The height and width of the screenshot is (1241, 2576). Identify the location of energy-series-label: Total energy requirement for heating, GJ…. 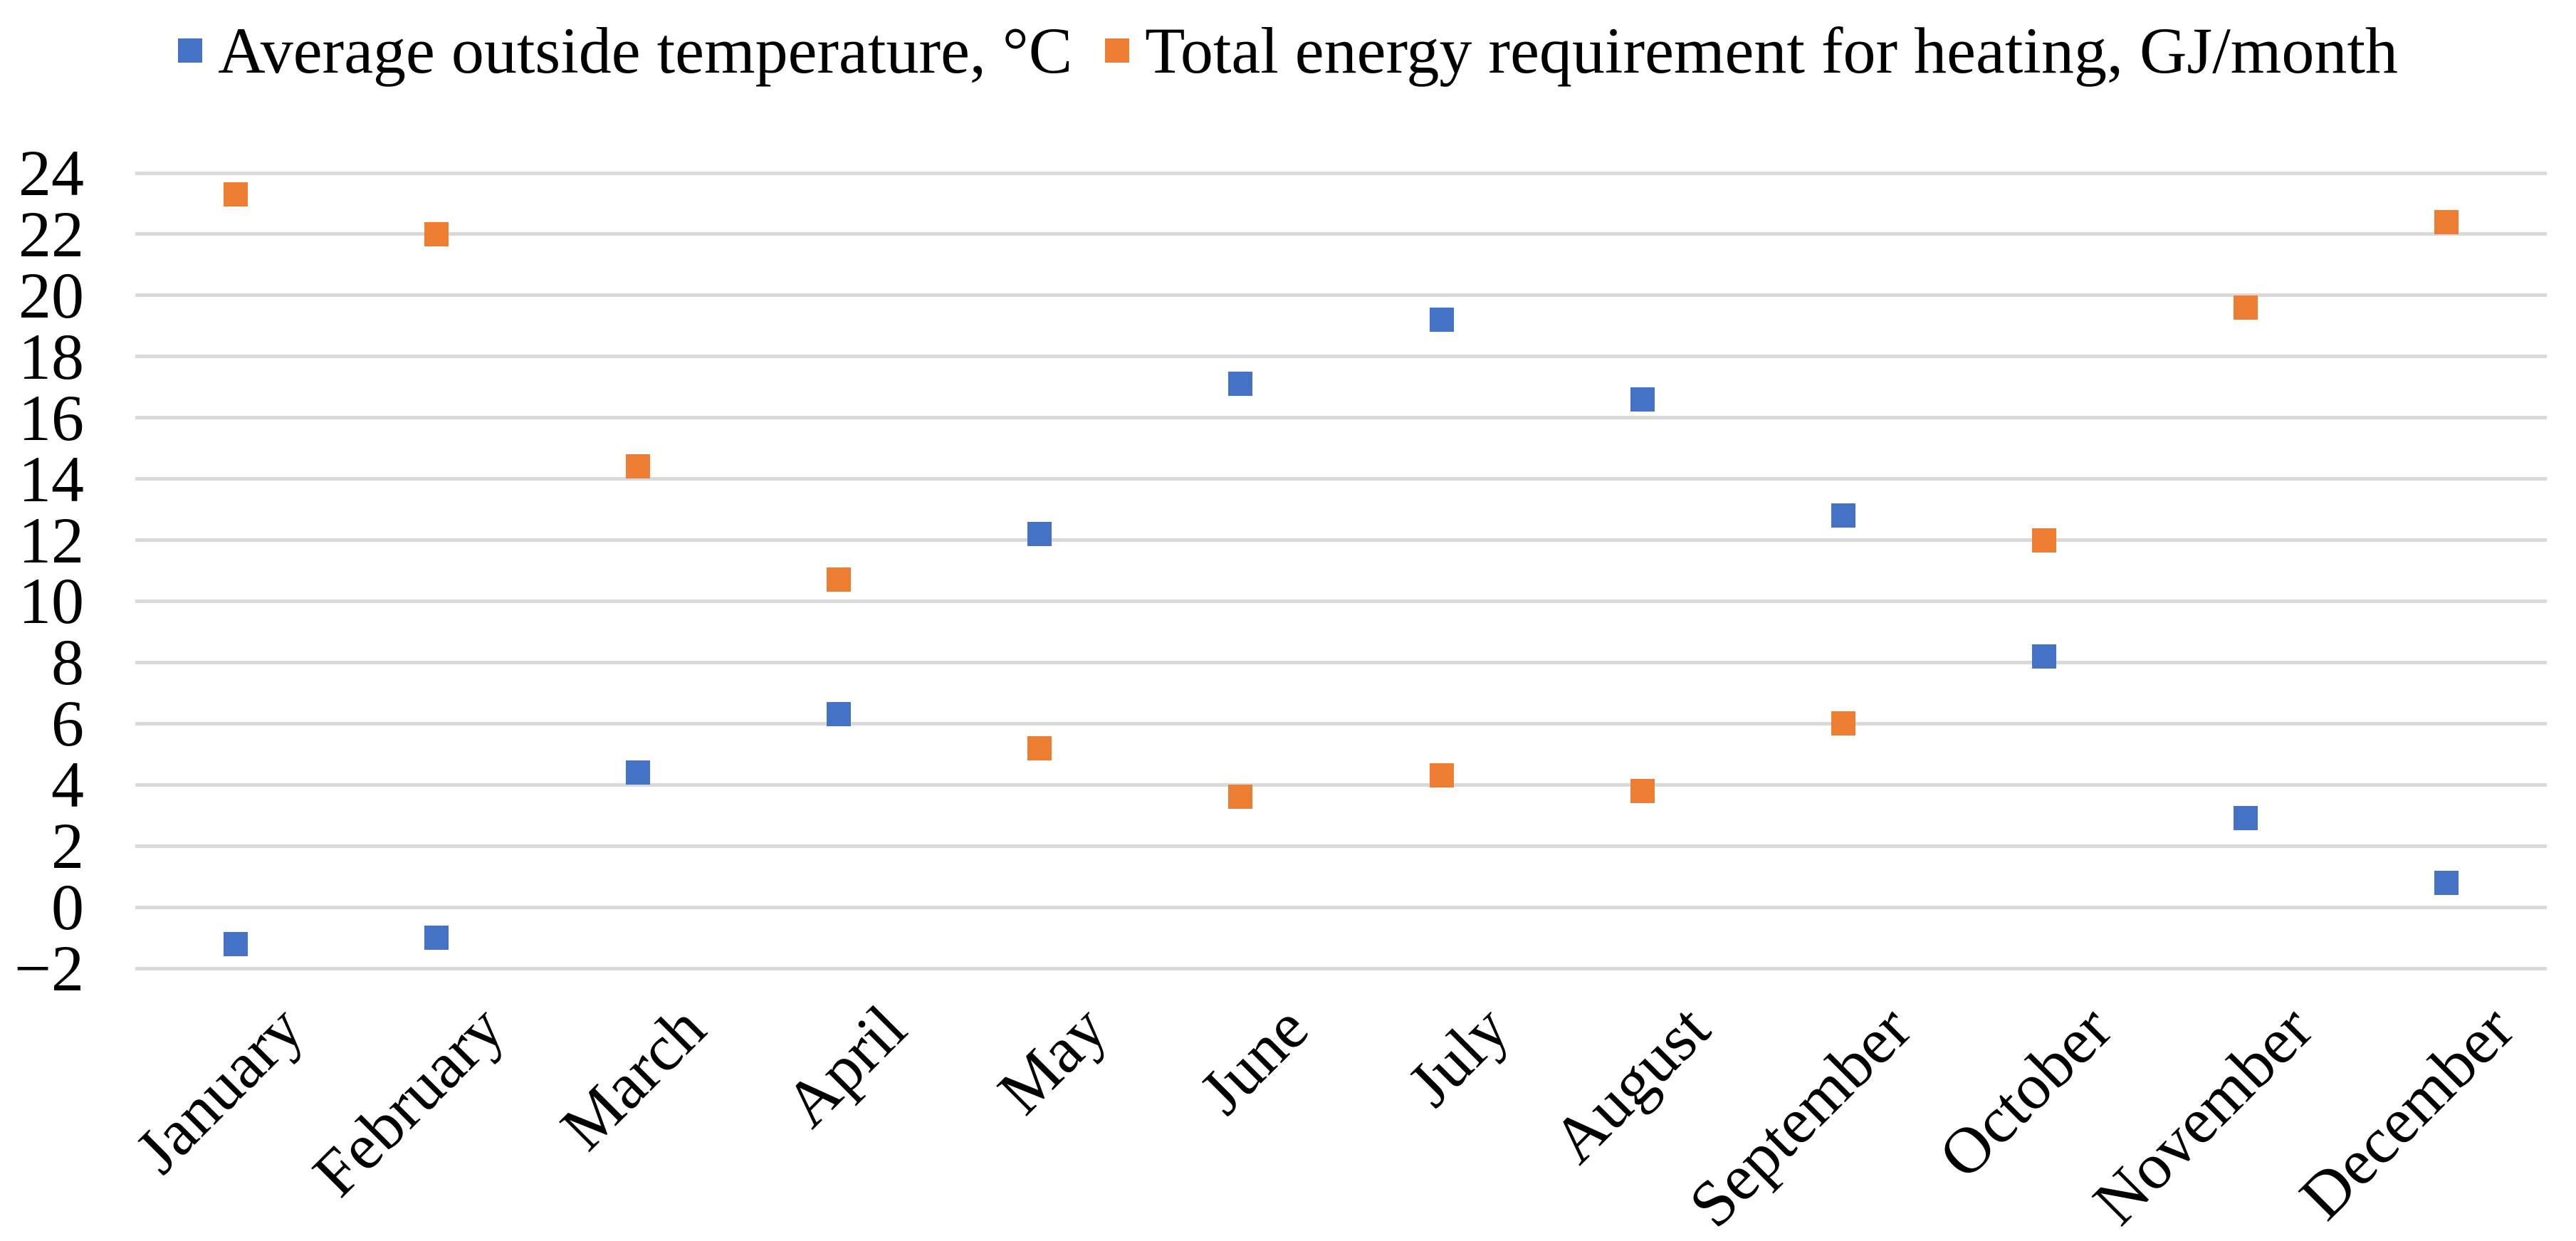
(1771, 51).